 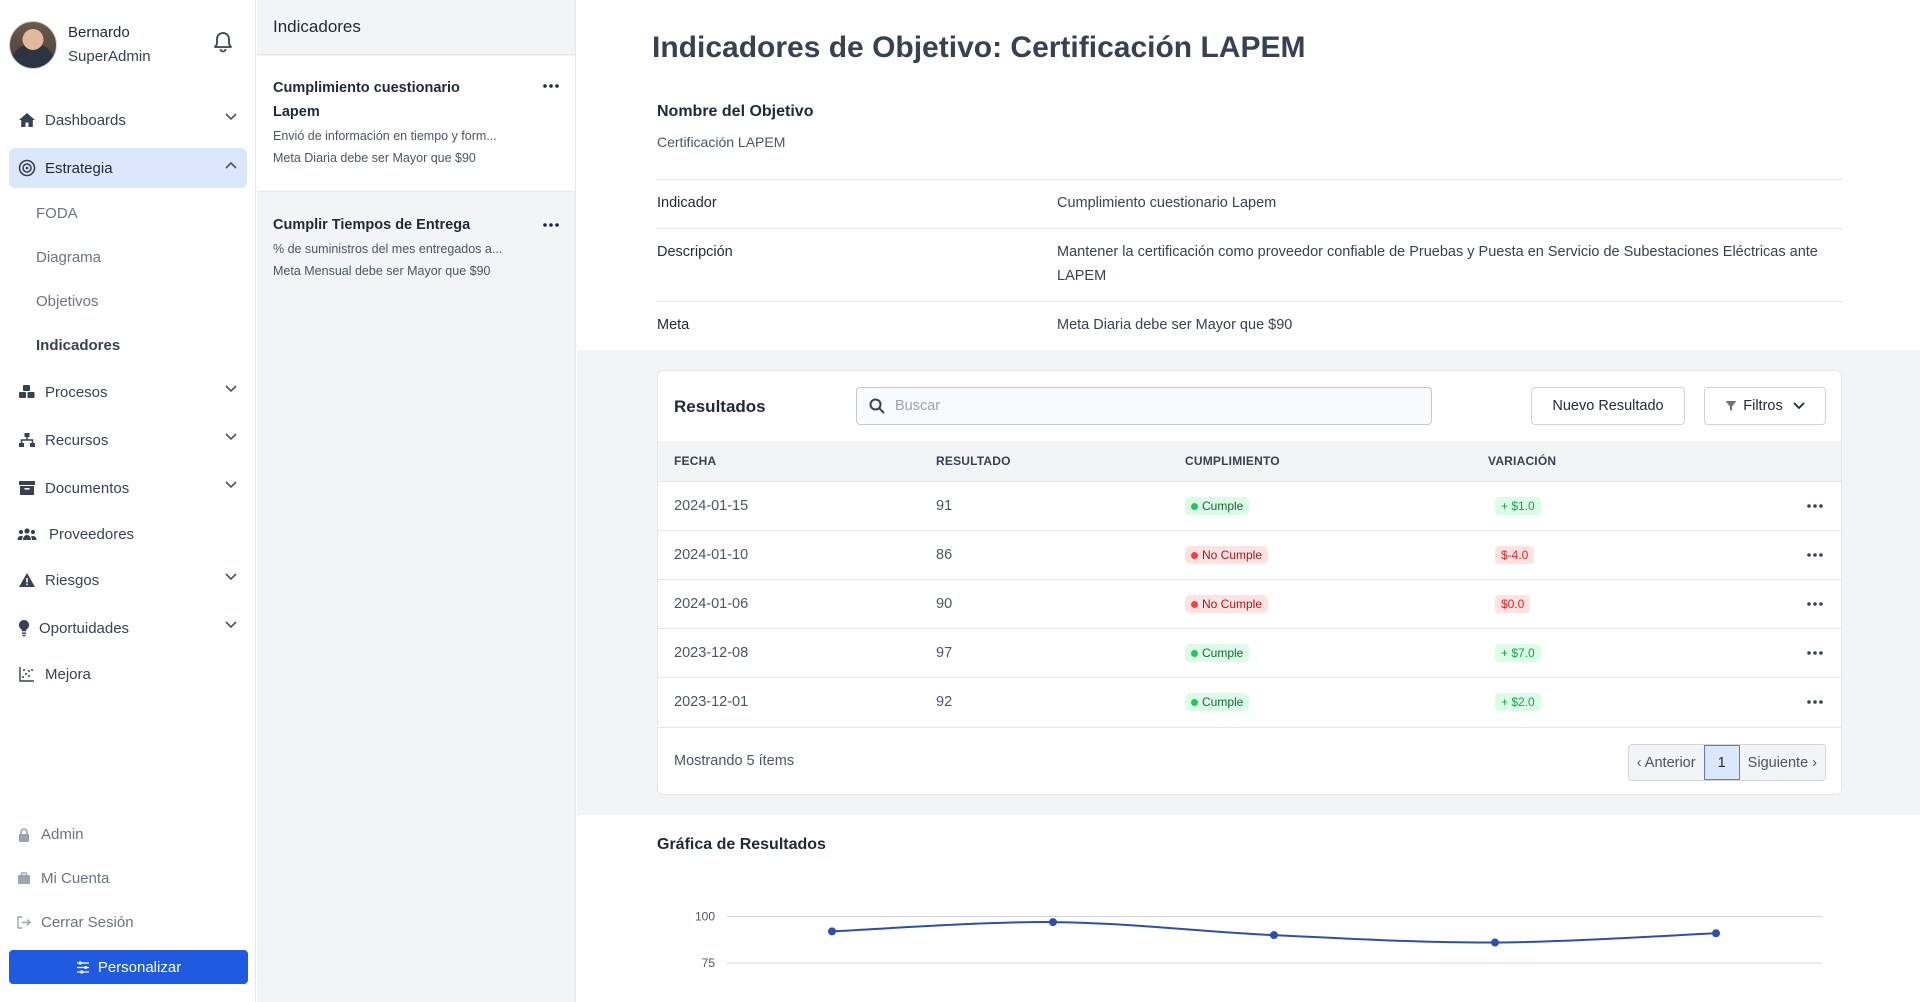 What do you see at coordinates (92, 534) in the screenshot?
I see `sidebar-item-label: Proveedores` at bounding box center [92, 534].